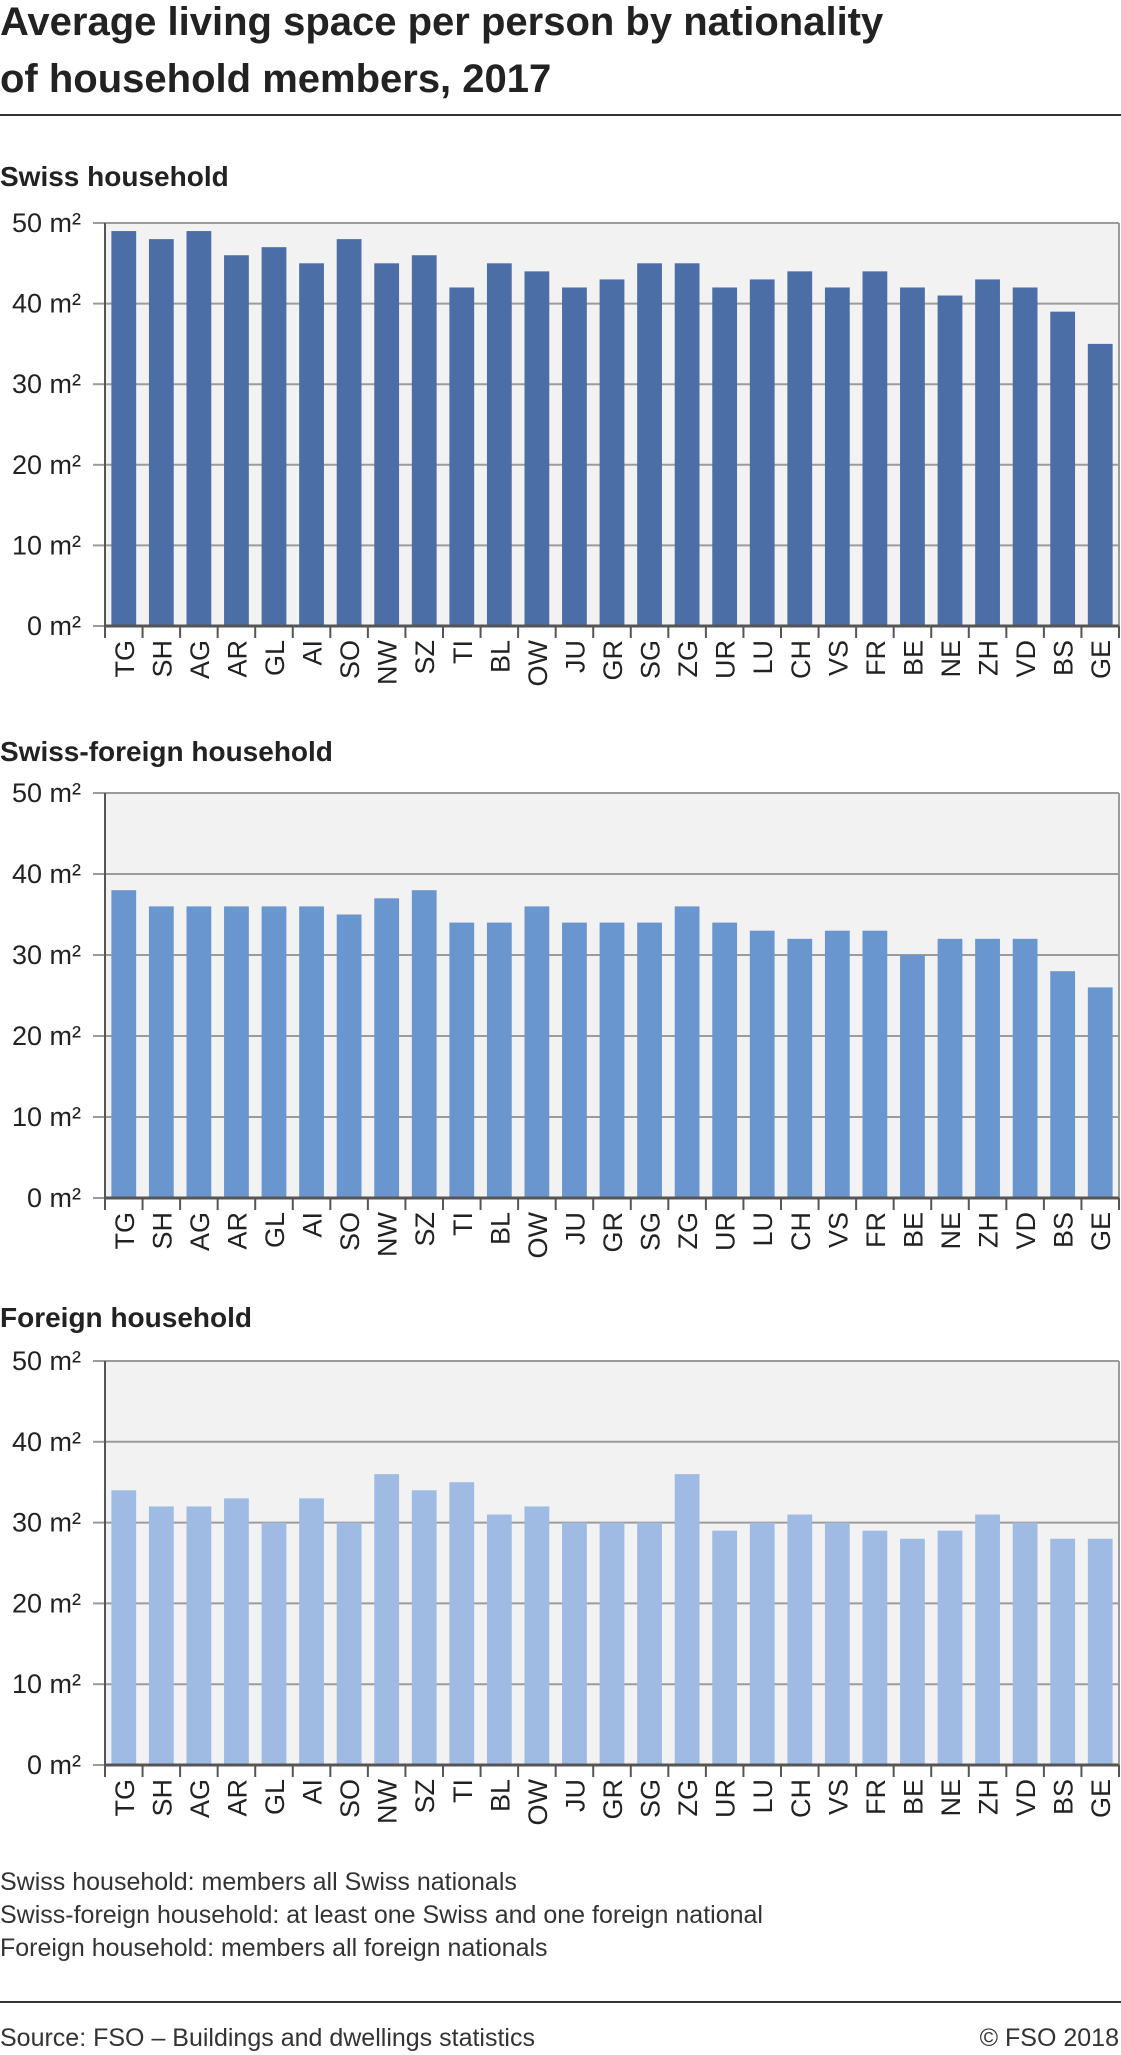 This screenshot has width=1121, height=2055. I want to click on foreign-household-bar-lu, so click(762, 1643).